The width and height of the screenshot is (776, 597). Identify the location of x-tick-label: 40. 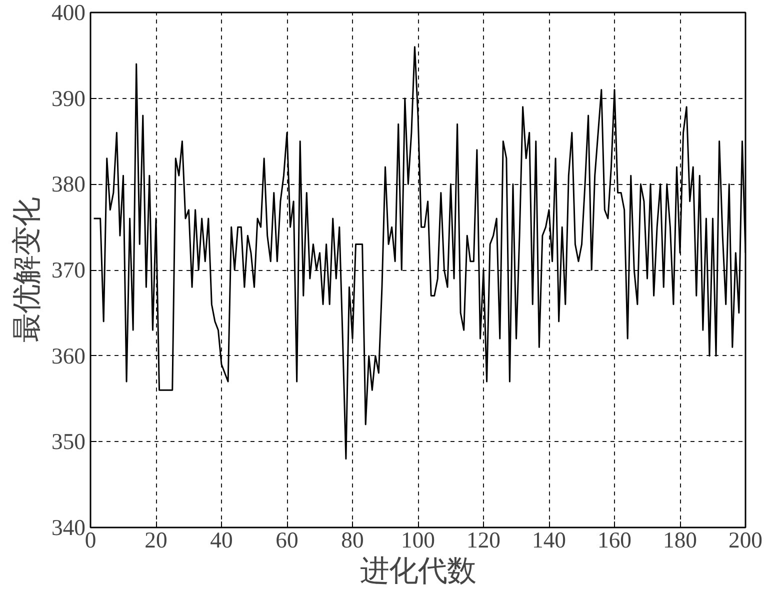
(221, 540).